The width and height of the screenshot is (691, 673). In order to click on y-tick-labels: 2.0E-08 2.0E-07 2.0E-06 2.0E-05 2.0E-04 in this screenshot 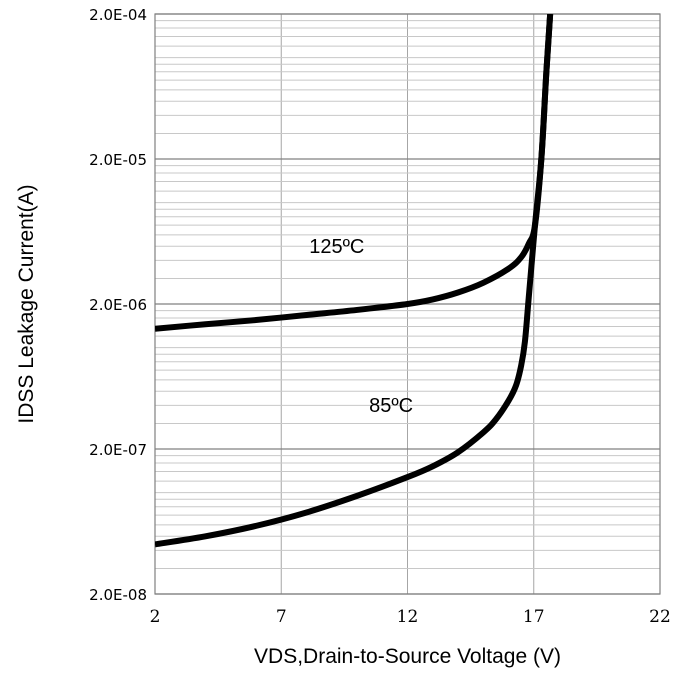, I will do `click(118, 305)`.